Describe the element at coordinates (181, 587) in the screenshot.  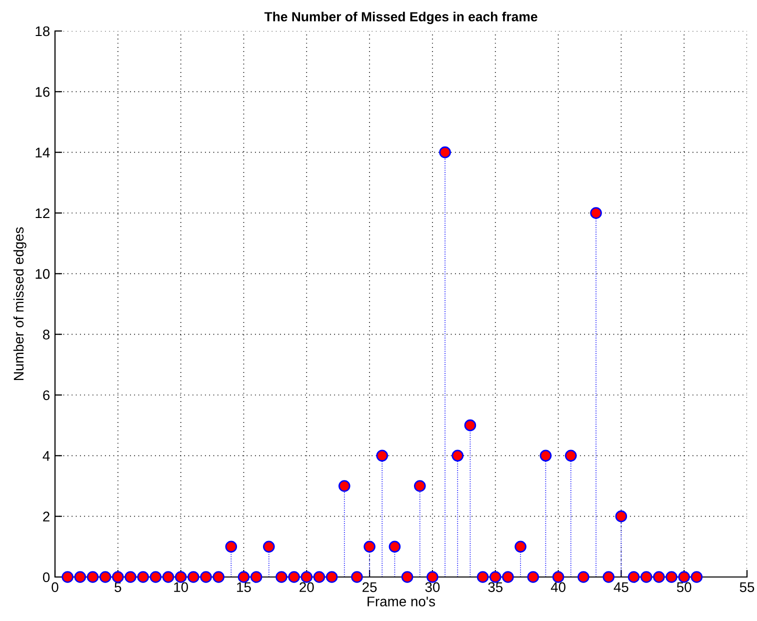
I see `x-tick-label: 10` at that location.